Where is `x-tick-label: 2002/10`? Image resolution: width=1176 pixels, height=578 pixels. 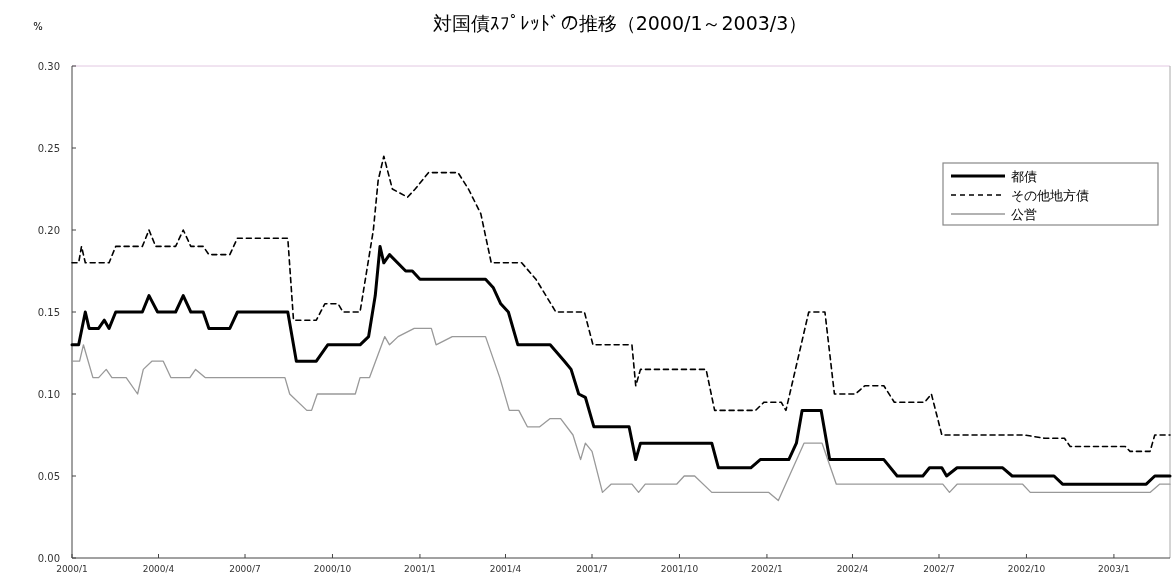 x-tick-label: 2002/10 is located at coordinates (1026, 569).